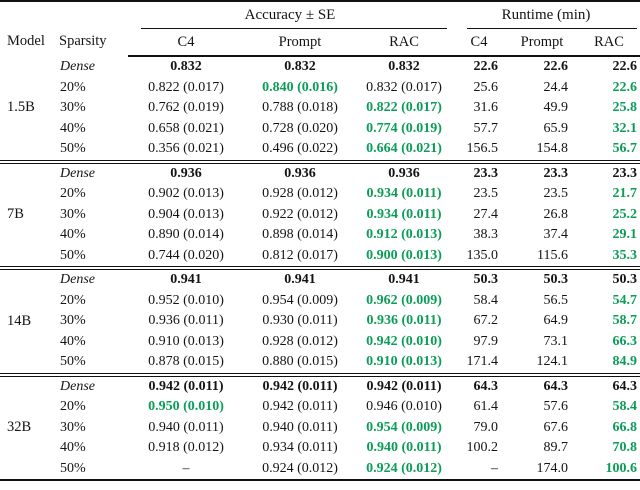  I want to click on runtime-cell: 89.7, so click(556, 448).